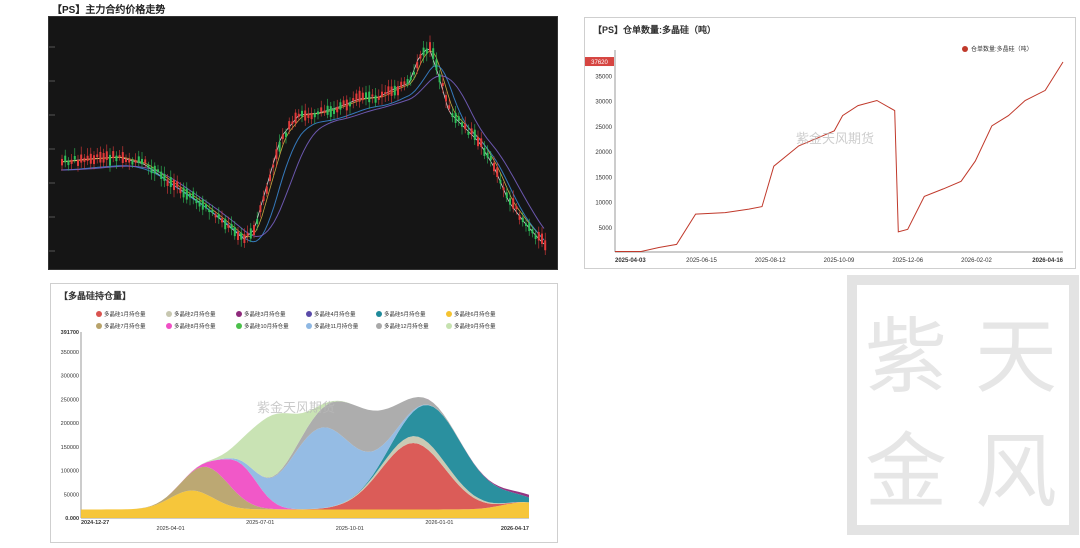 Image resolution: width=1080 pixels, height=548 pixels. I want to click on x-tick-label: 2026-02-02, so click(976, 261).